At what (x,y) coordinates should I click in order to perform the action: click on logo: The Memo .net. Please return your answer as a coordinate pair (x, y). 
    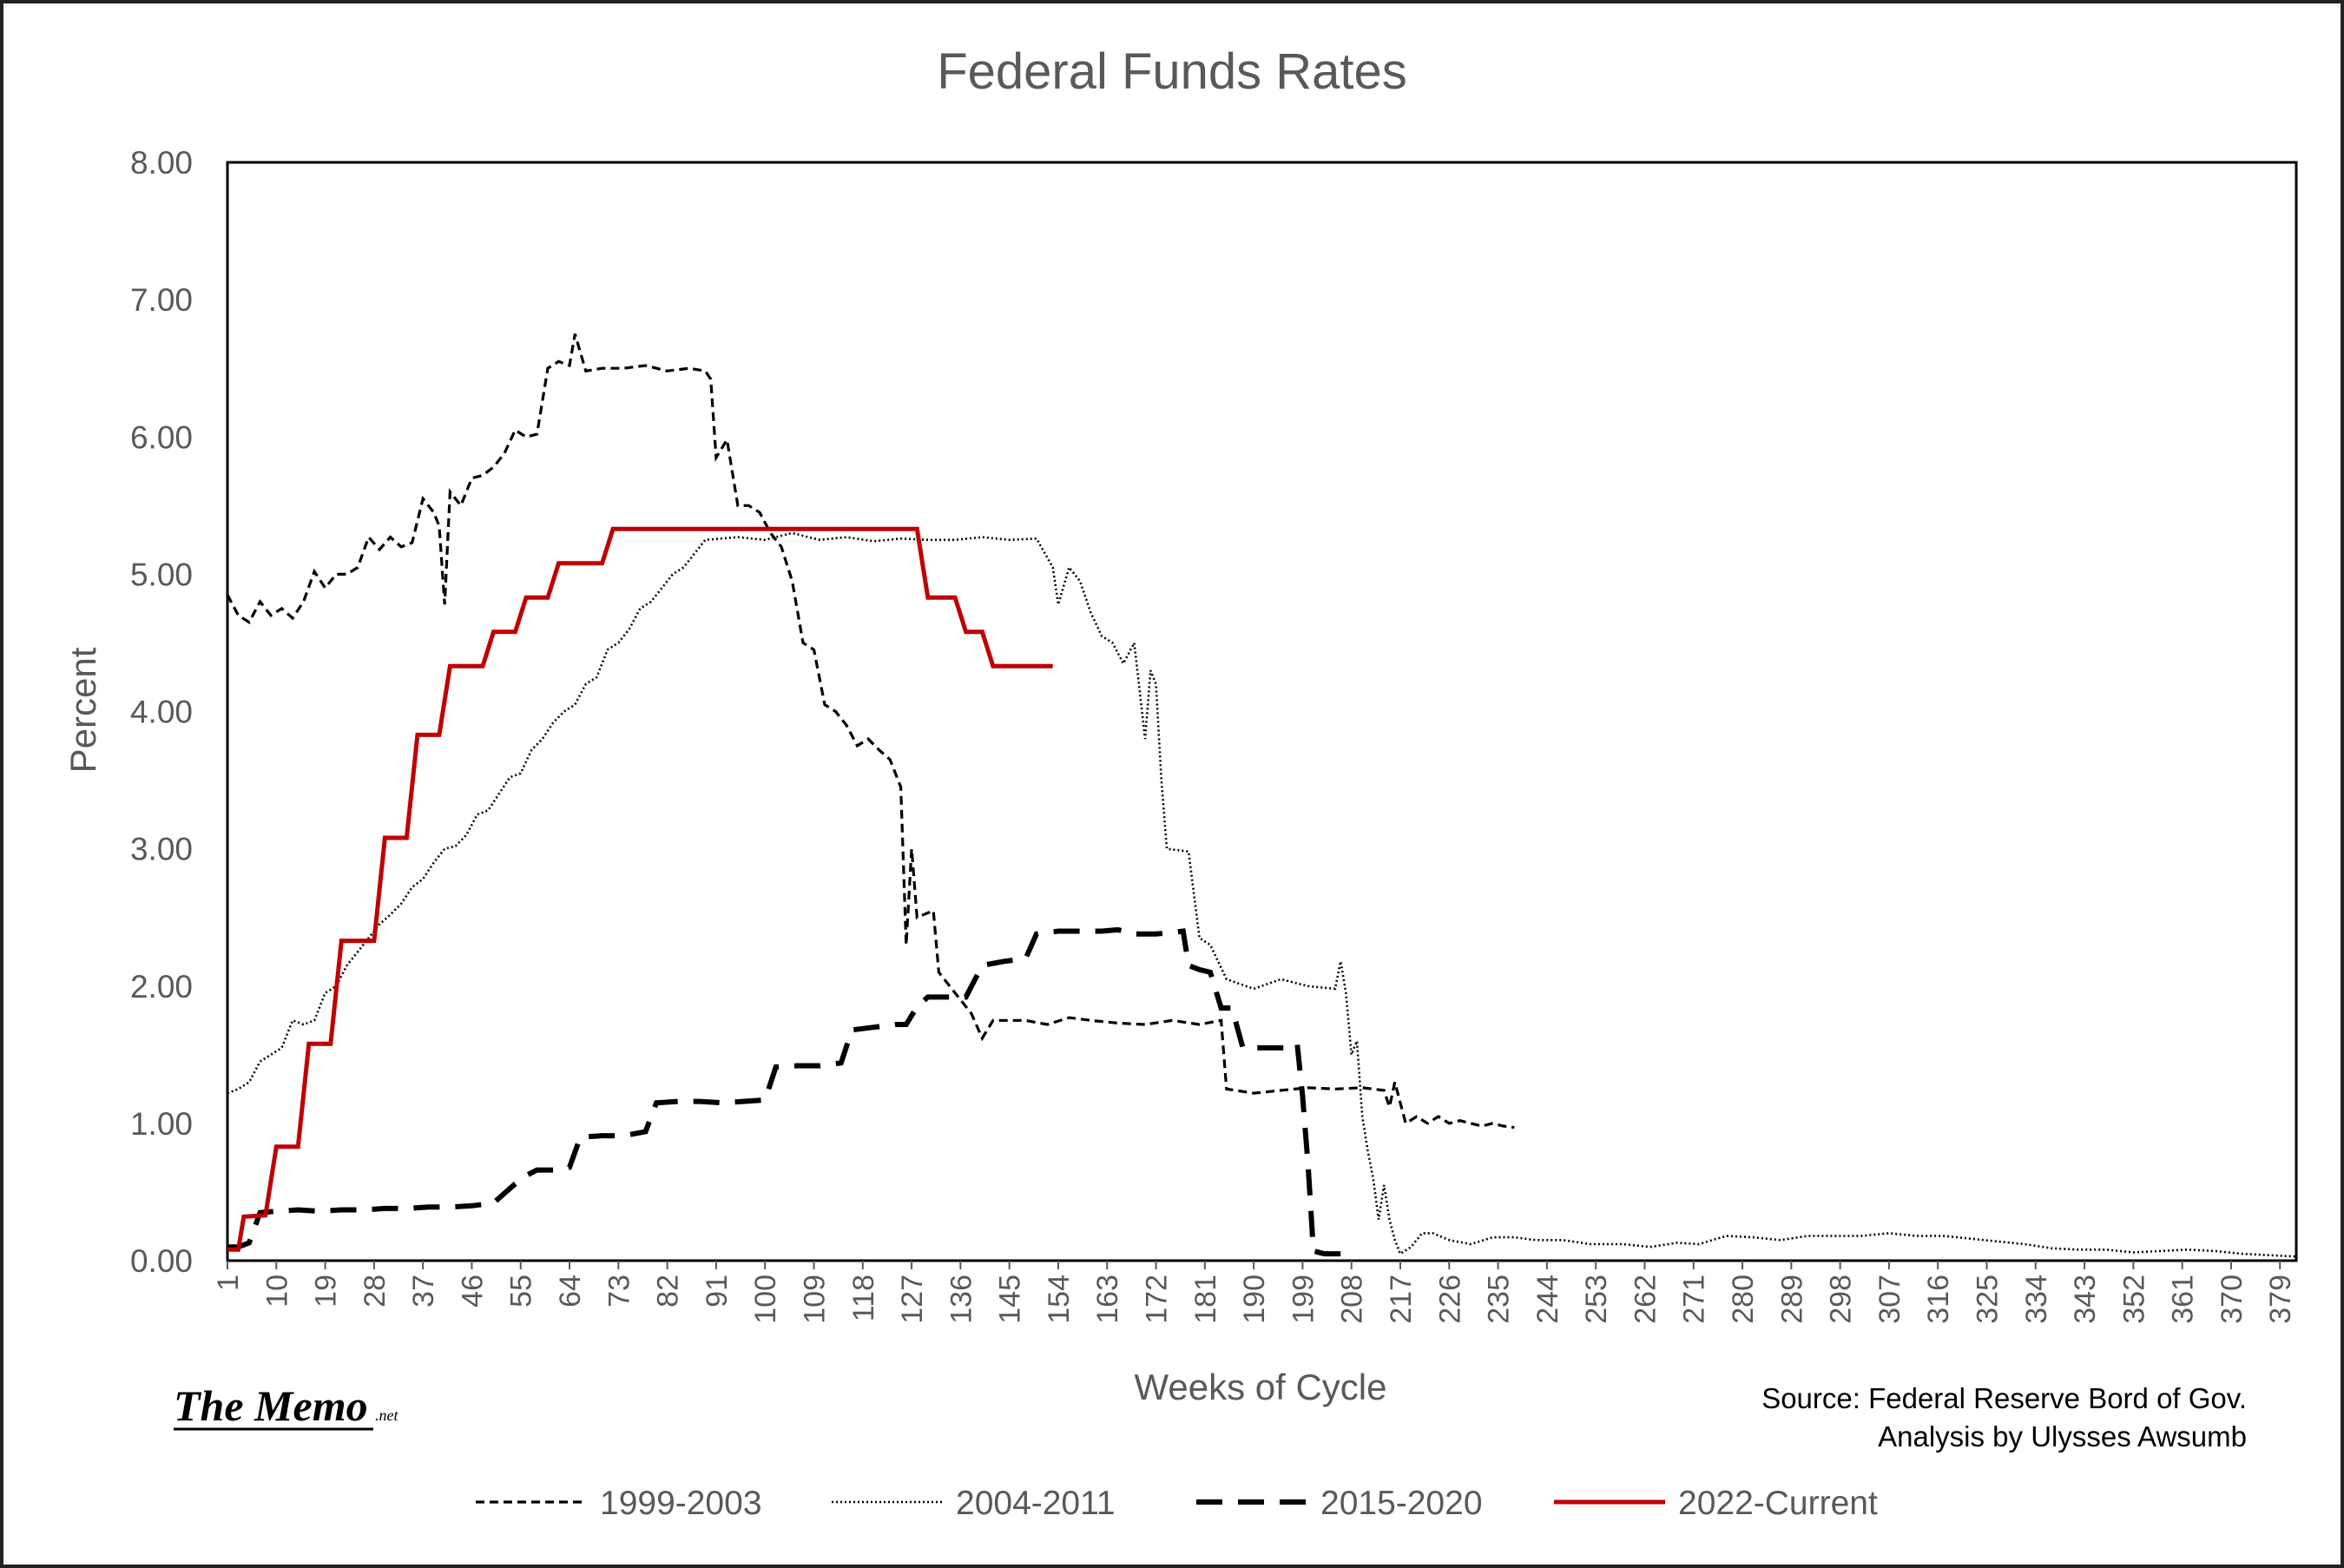
    Looking at the image, I should click on (286, 1406).